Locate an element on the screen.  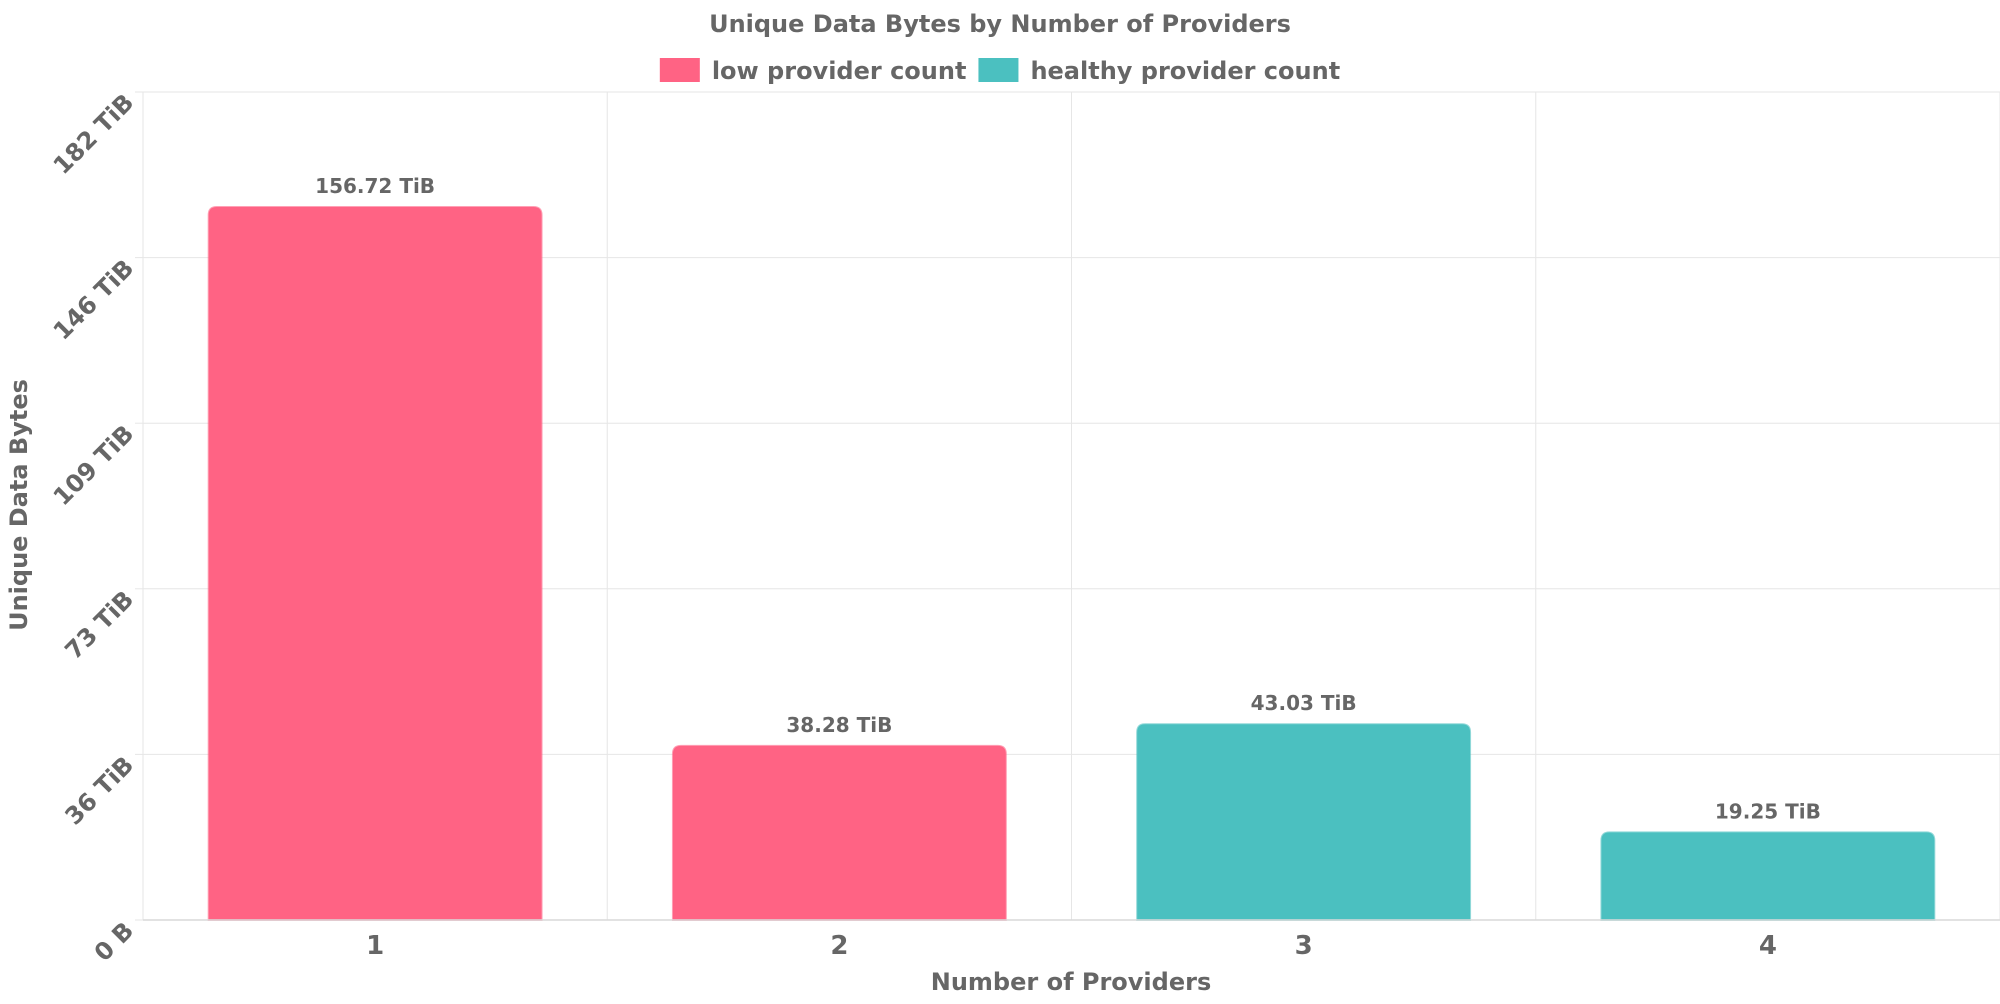
y-tick-label: 109 TiB is located at coordinates (93, 465).